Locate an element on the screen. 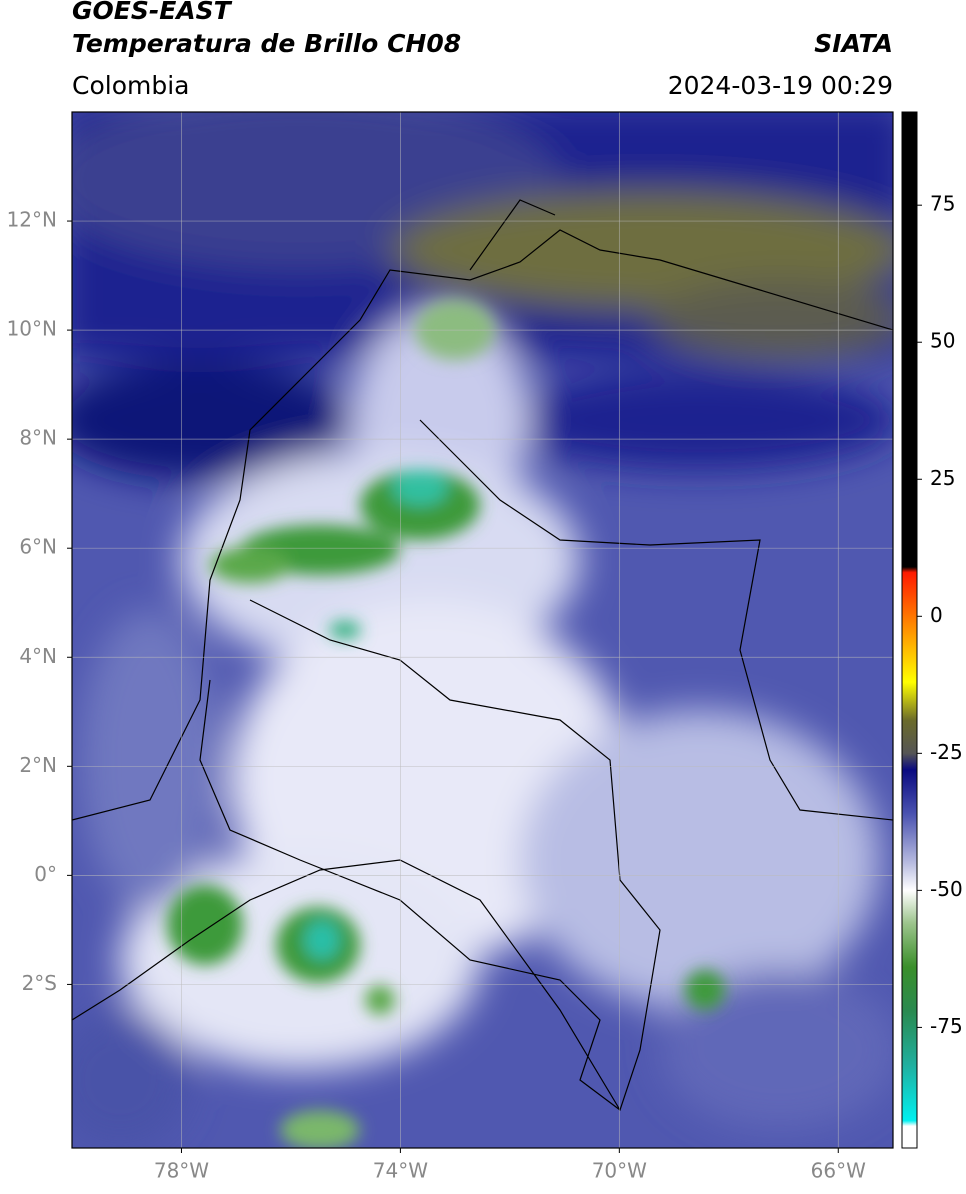 The width and height of the screenshot is (966, 1194). y-tick-label: 2°N is located at coordinates (38, 765).